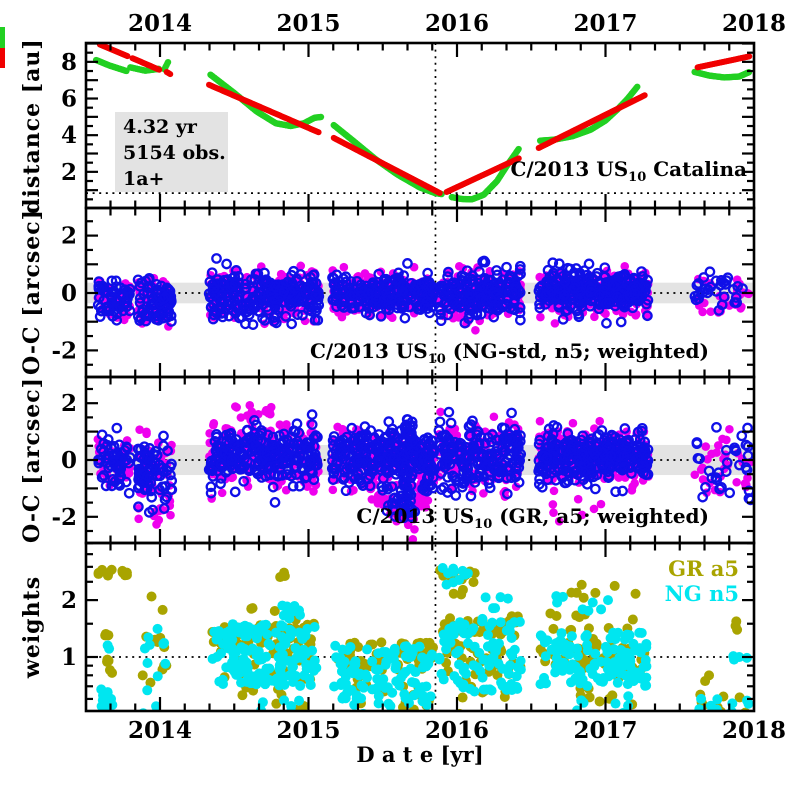 The image size is (797, 797). I want to click on x-year-label-bottom-2016: 2016, so click(457, 730).